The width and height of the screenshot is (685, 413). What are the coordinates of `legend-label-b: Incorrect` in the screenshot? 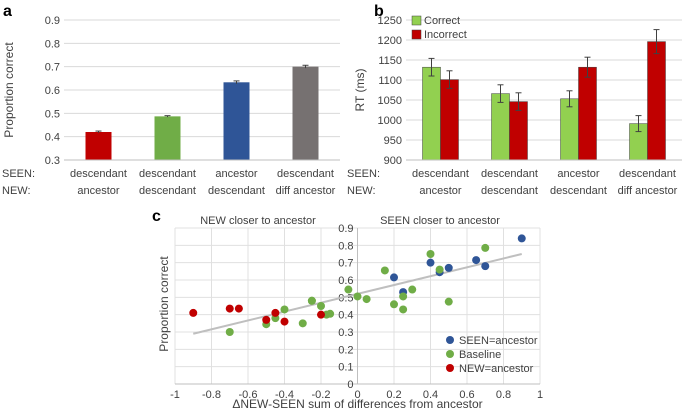 It's located at (445, 35).